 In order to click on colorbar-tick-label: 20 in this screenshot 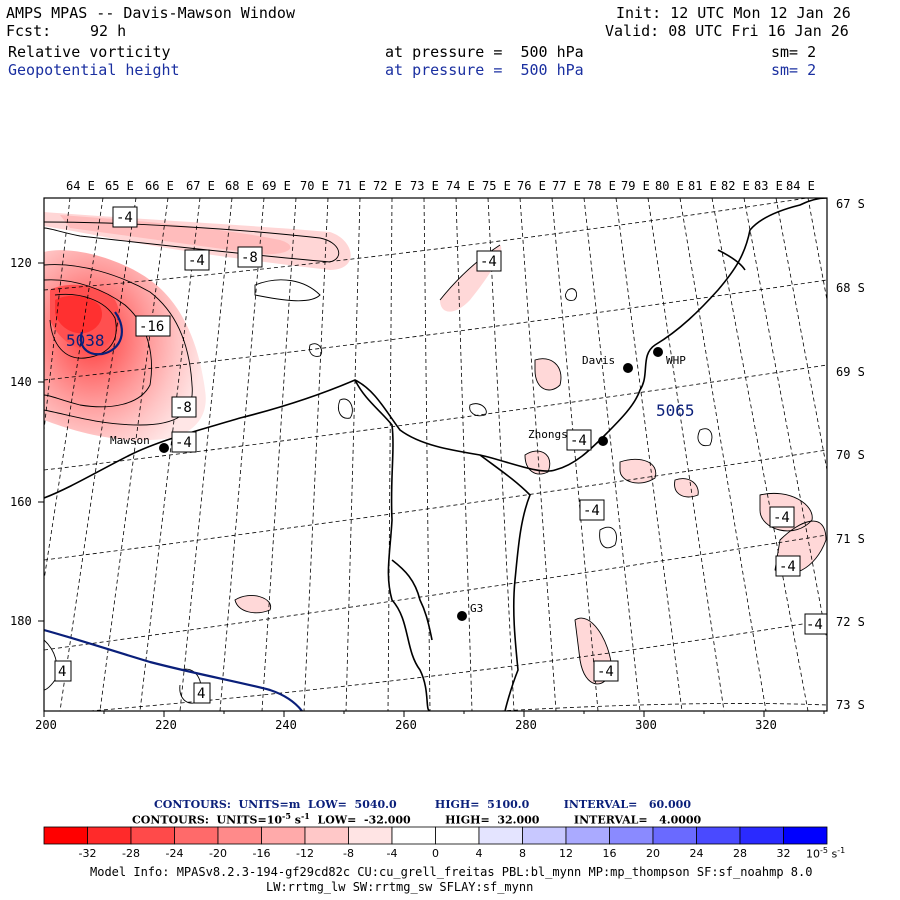, I will do `click(653, 853)`.